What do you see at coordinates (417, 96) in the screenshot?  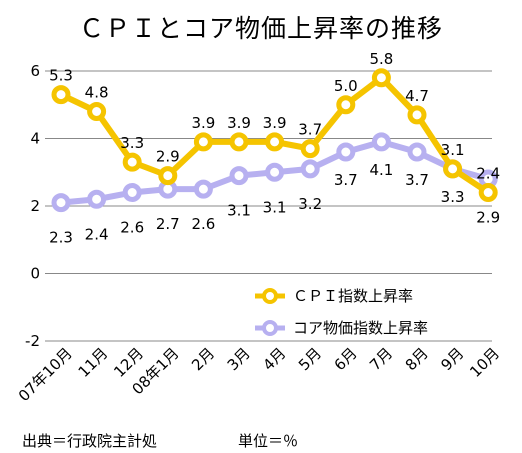 I see `data-label-cpi: 4.7` at bounding box center [417, 96].